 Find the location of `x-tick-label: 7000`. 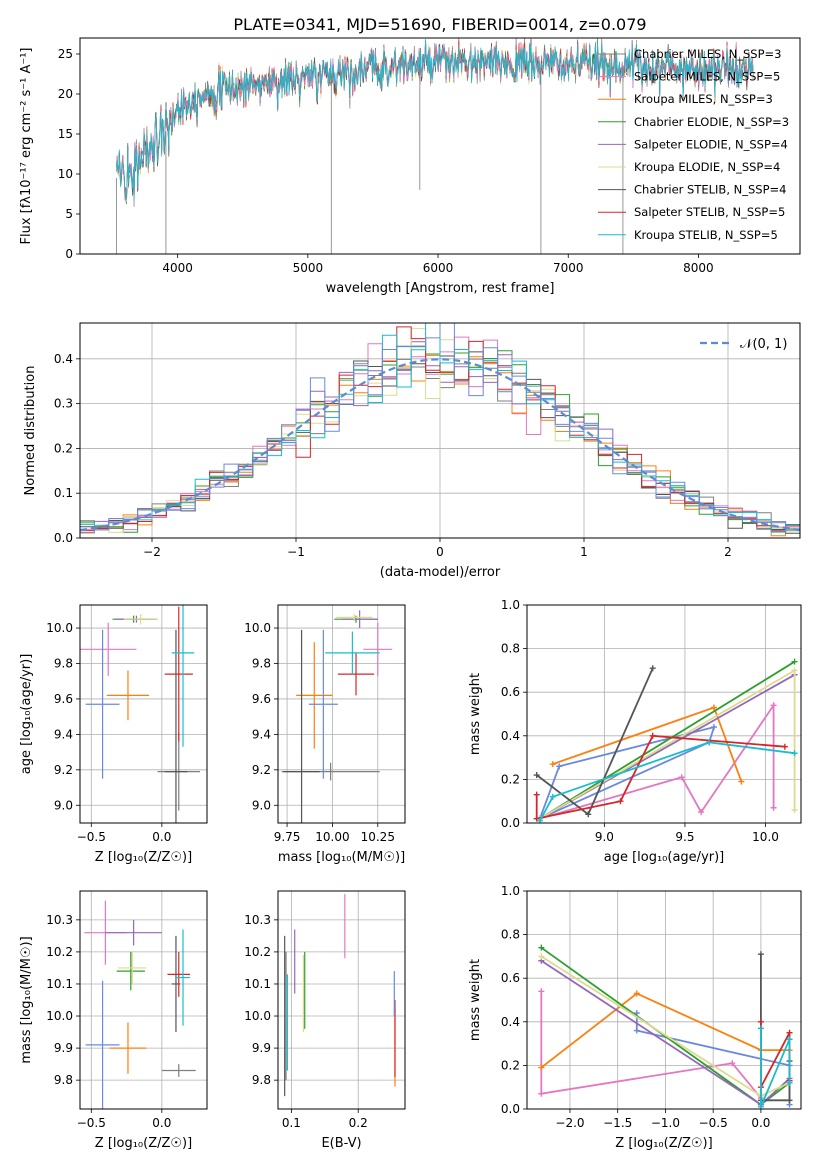

x-tick-label: 7000 is located at coordinates (568, 268).